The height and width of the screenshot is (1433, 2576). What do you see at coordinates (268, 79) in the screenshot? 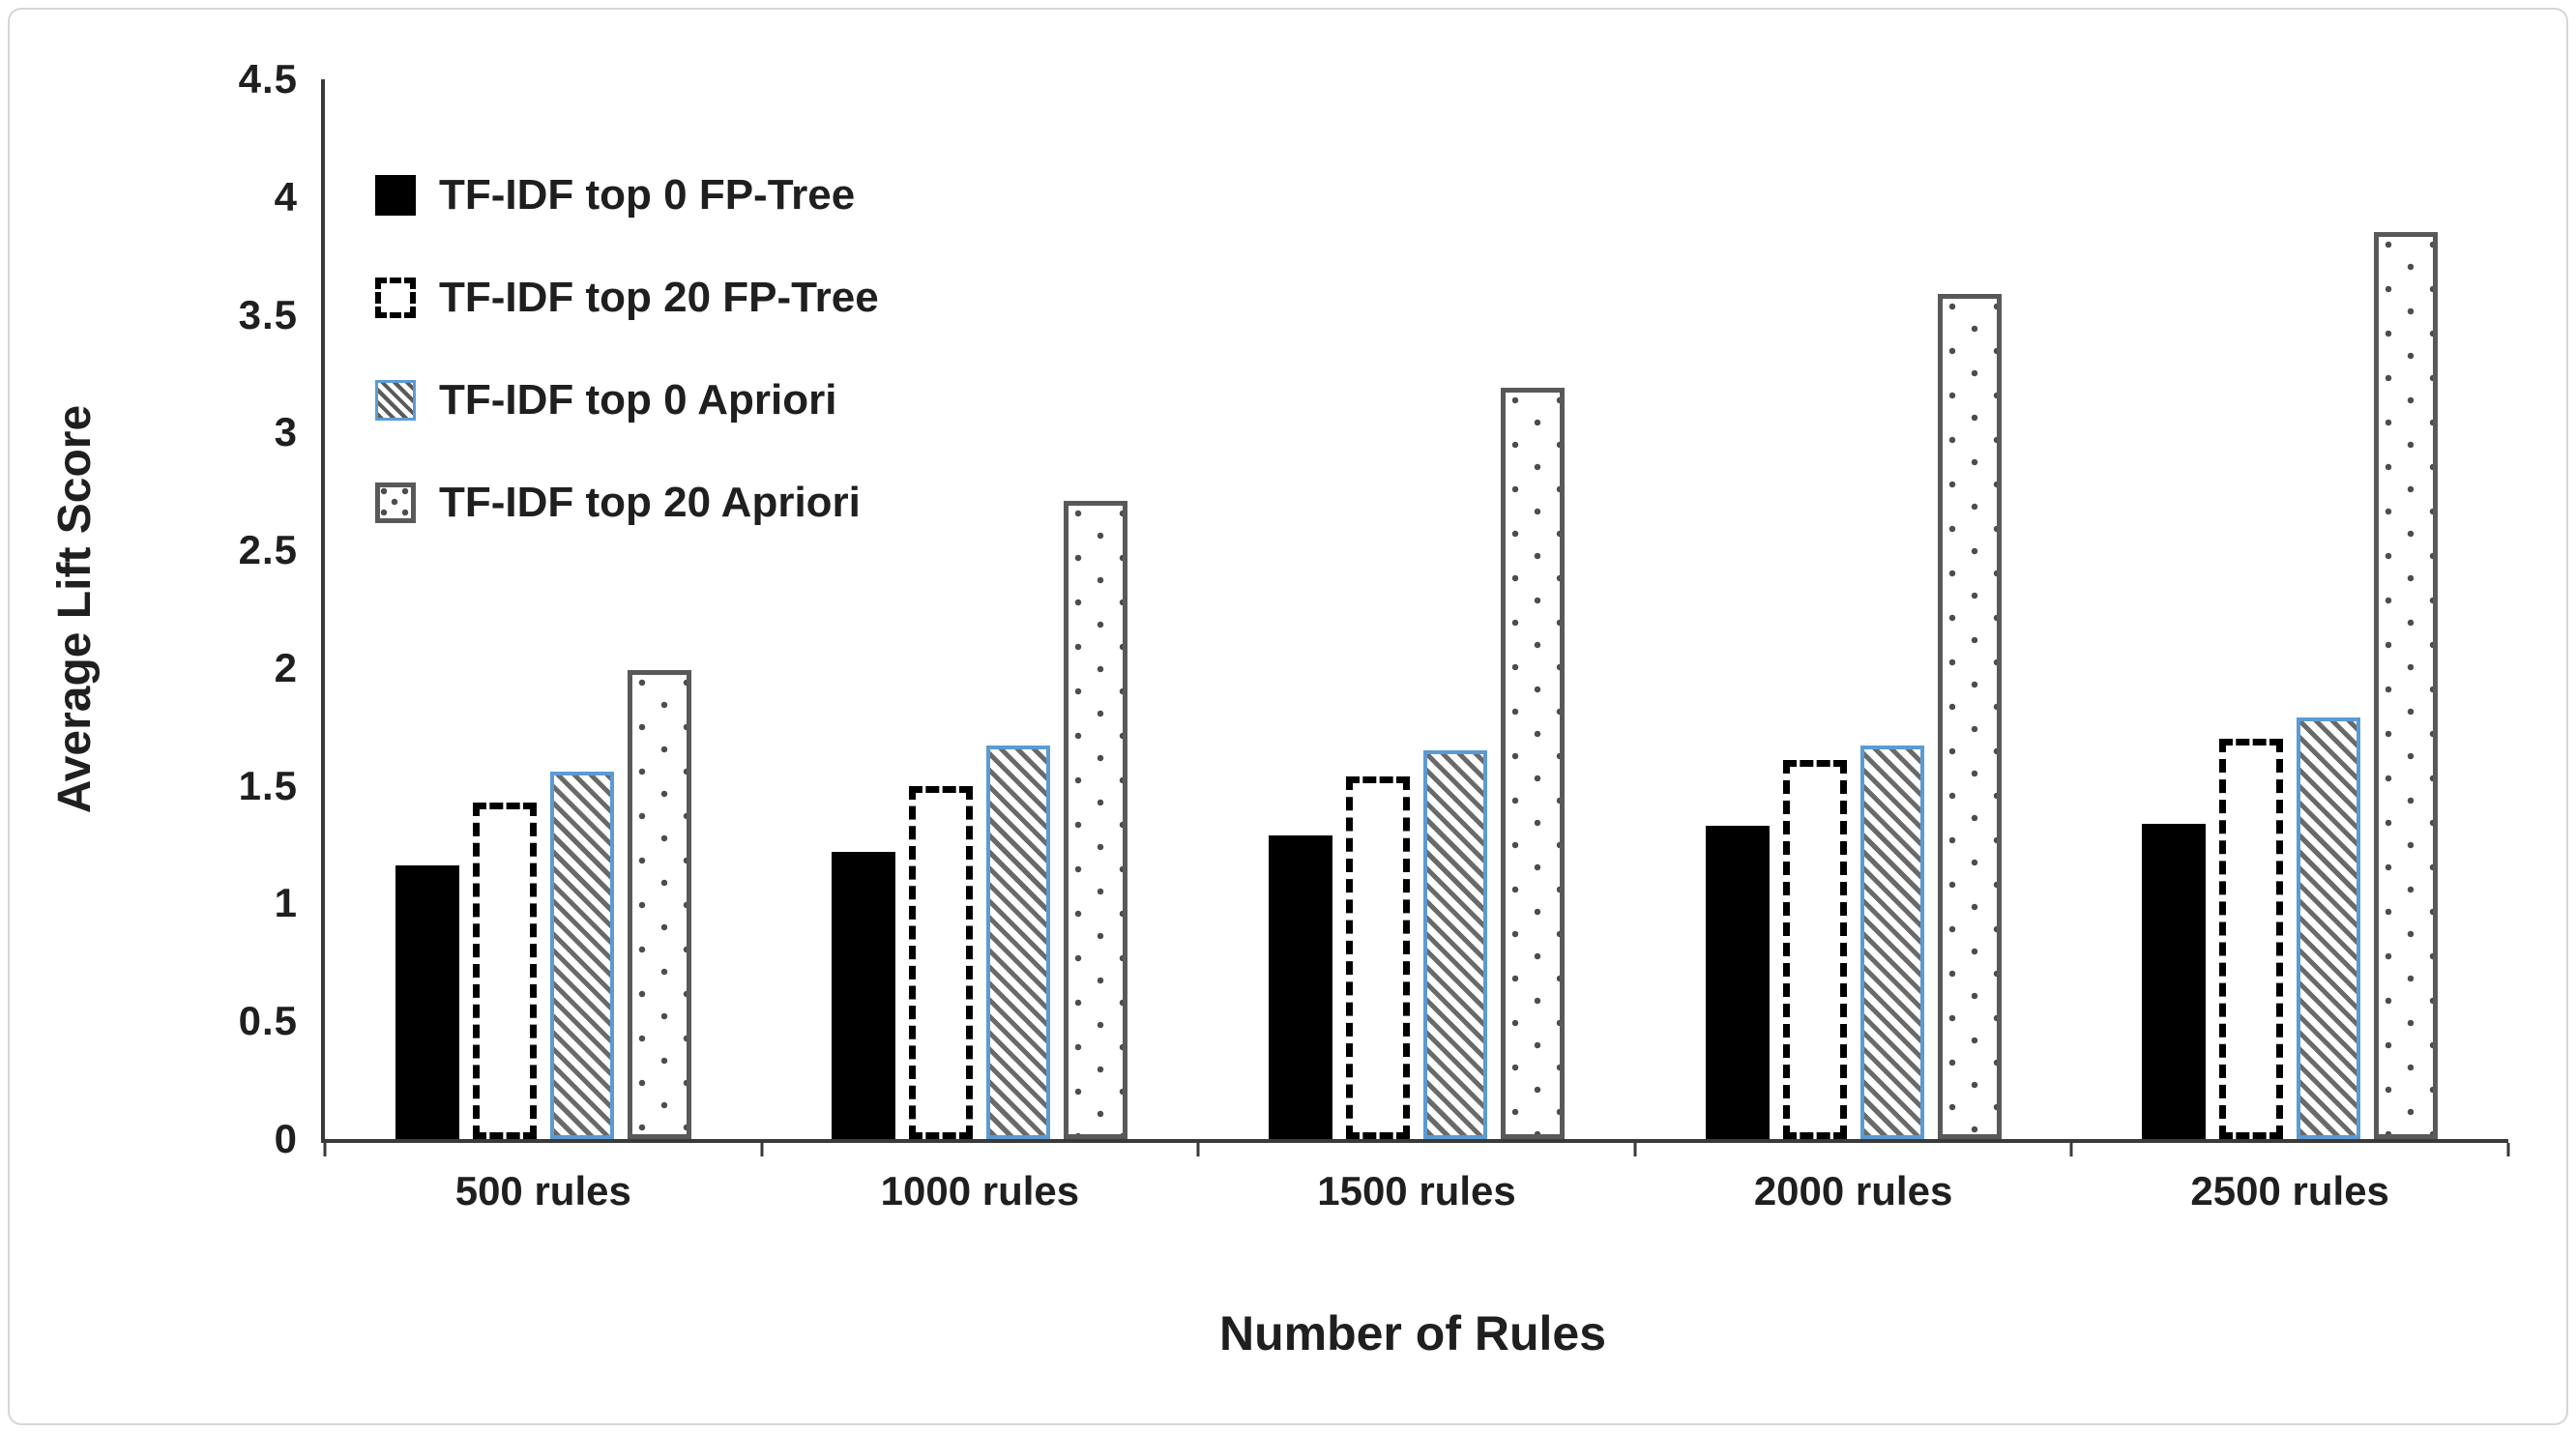
I see `y-tick-label: 4.5` at bounding box center [268, 79].